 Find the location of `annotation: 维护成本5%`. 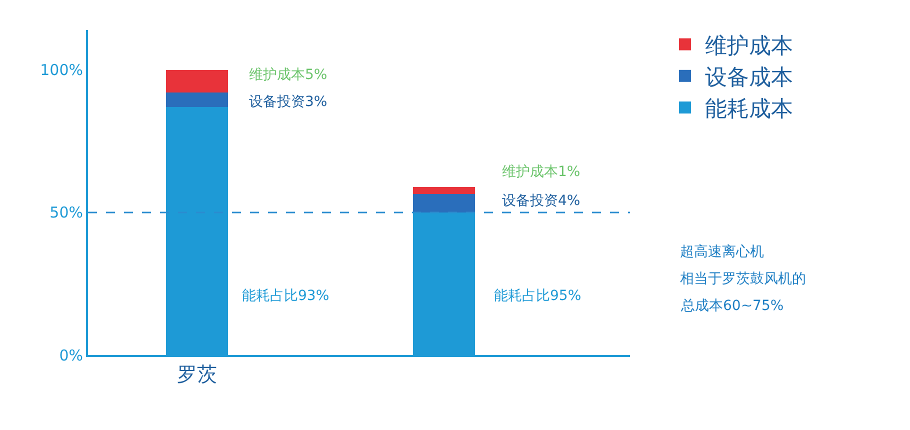

annotation: 维护成本5% is located at coordinates (288, 75).